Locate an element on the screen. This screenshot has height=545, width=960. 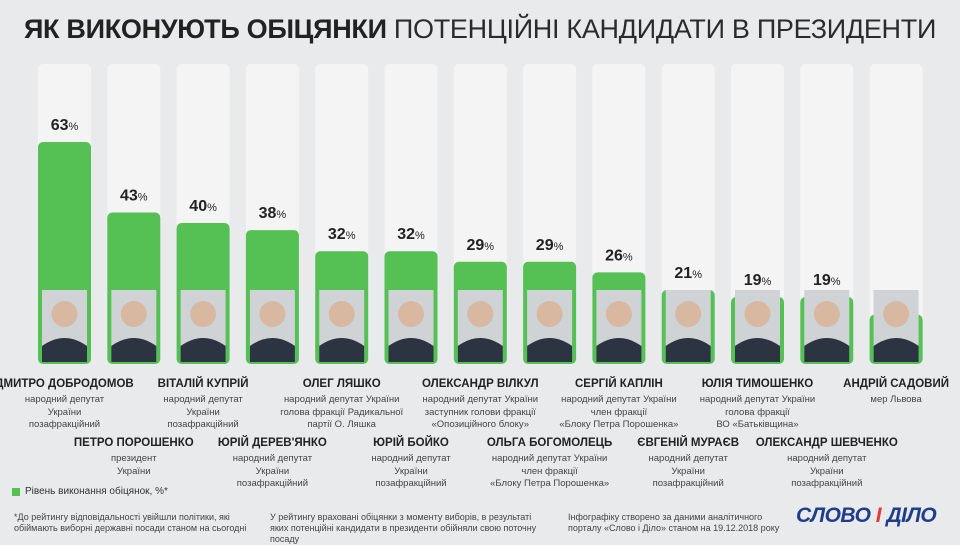
logo-part-1: СЛОВО is located at coordinates (833, 515).